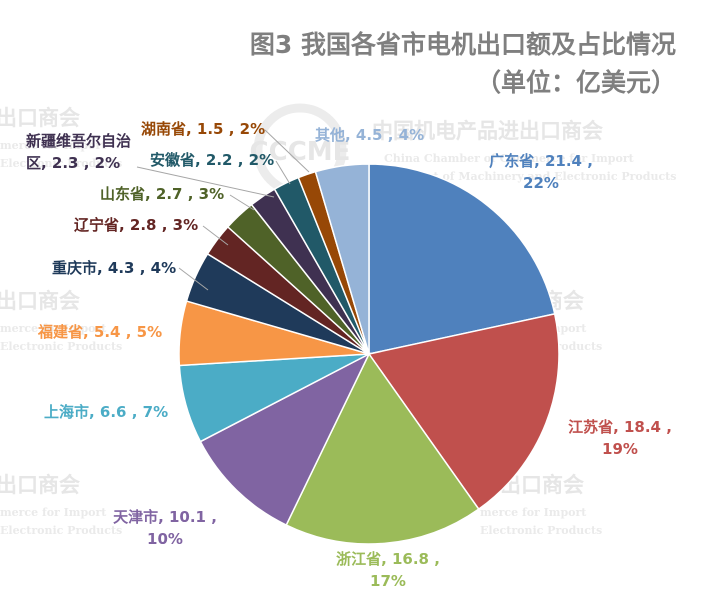 This screenshot has height=607, width=710. I want to click on data-label: 重庆市, 4.3 , 4%, so click(114, 268).